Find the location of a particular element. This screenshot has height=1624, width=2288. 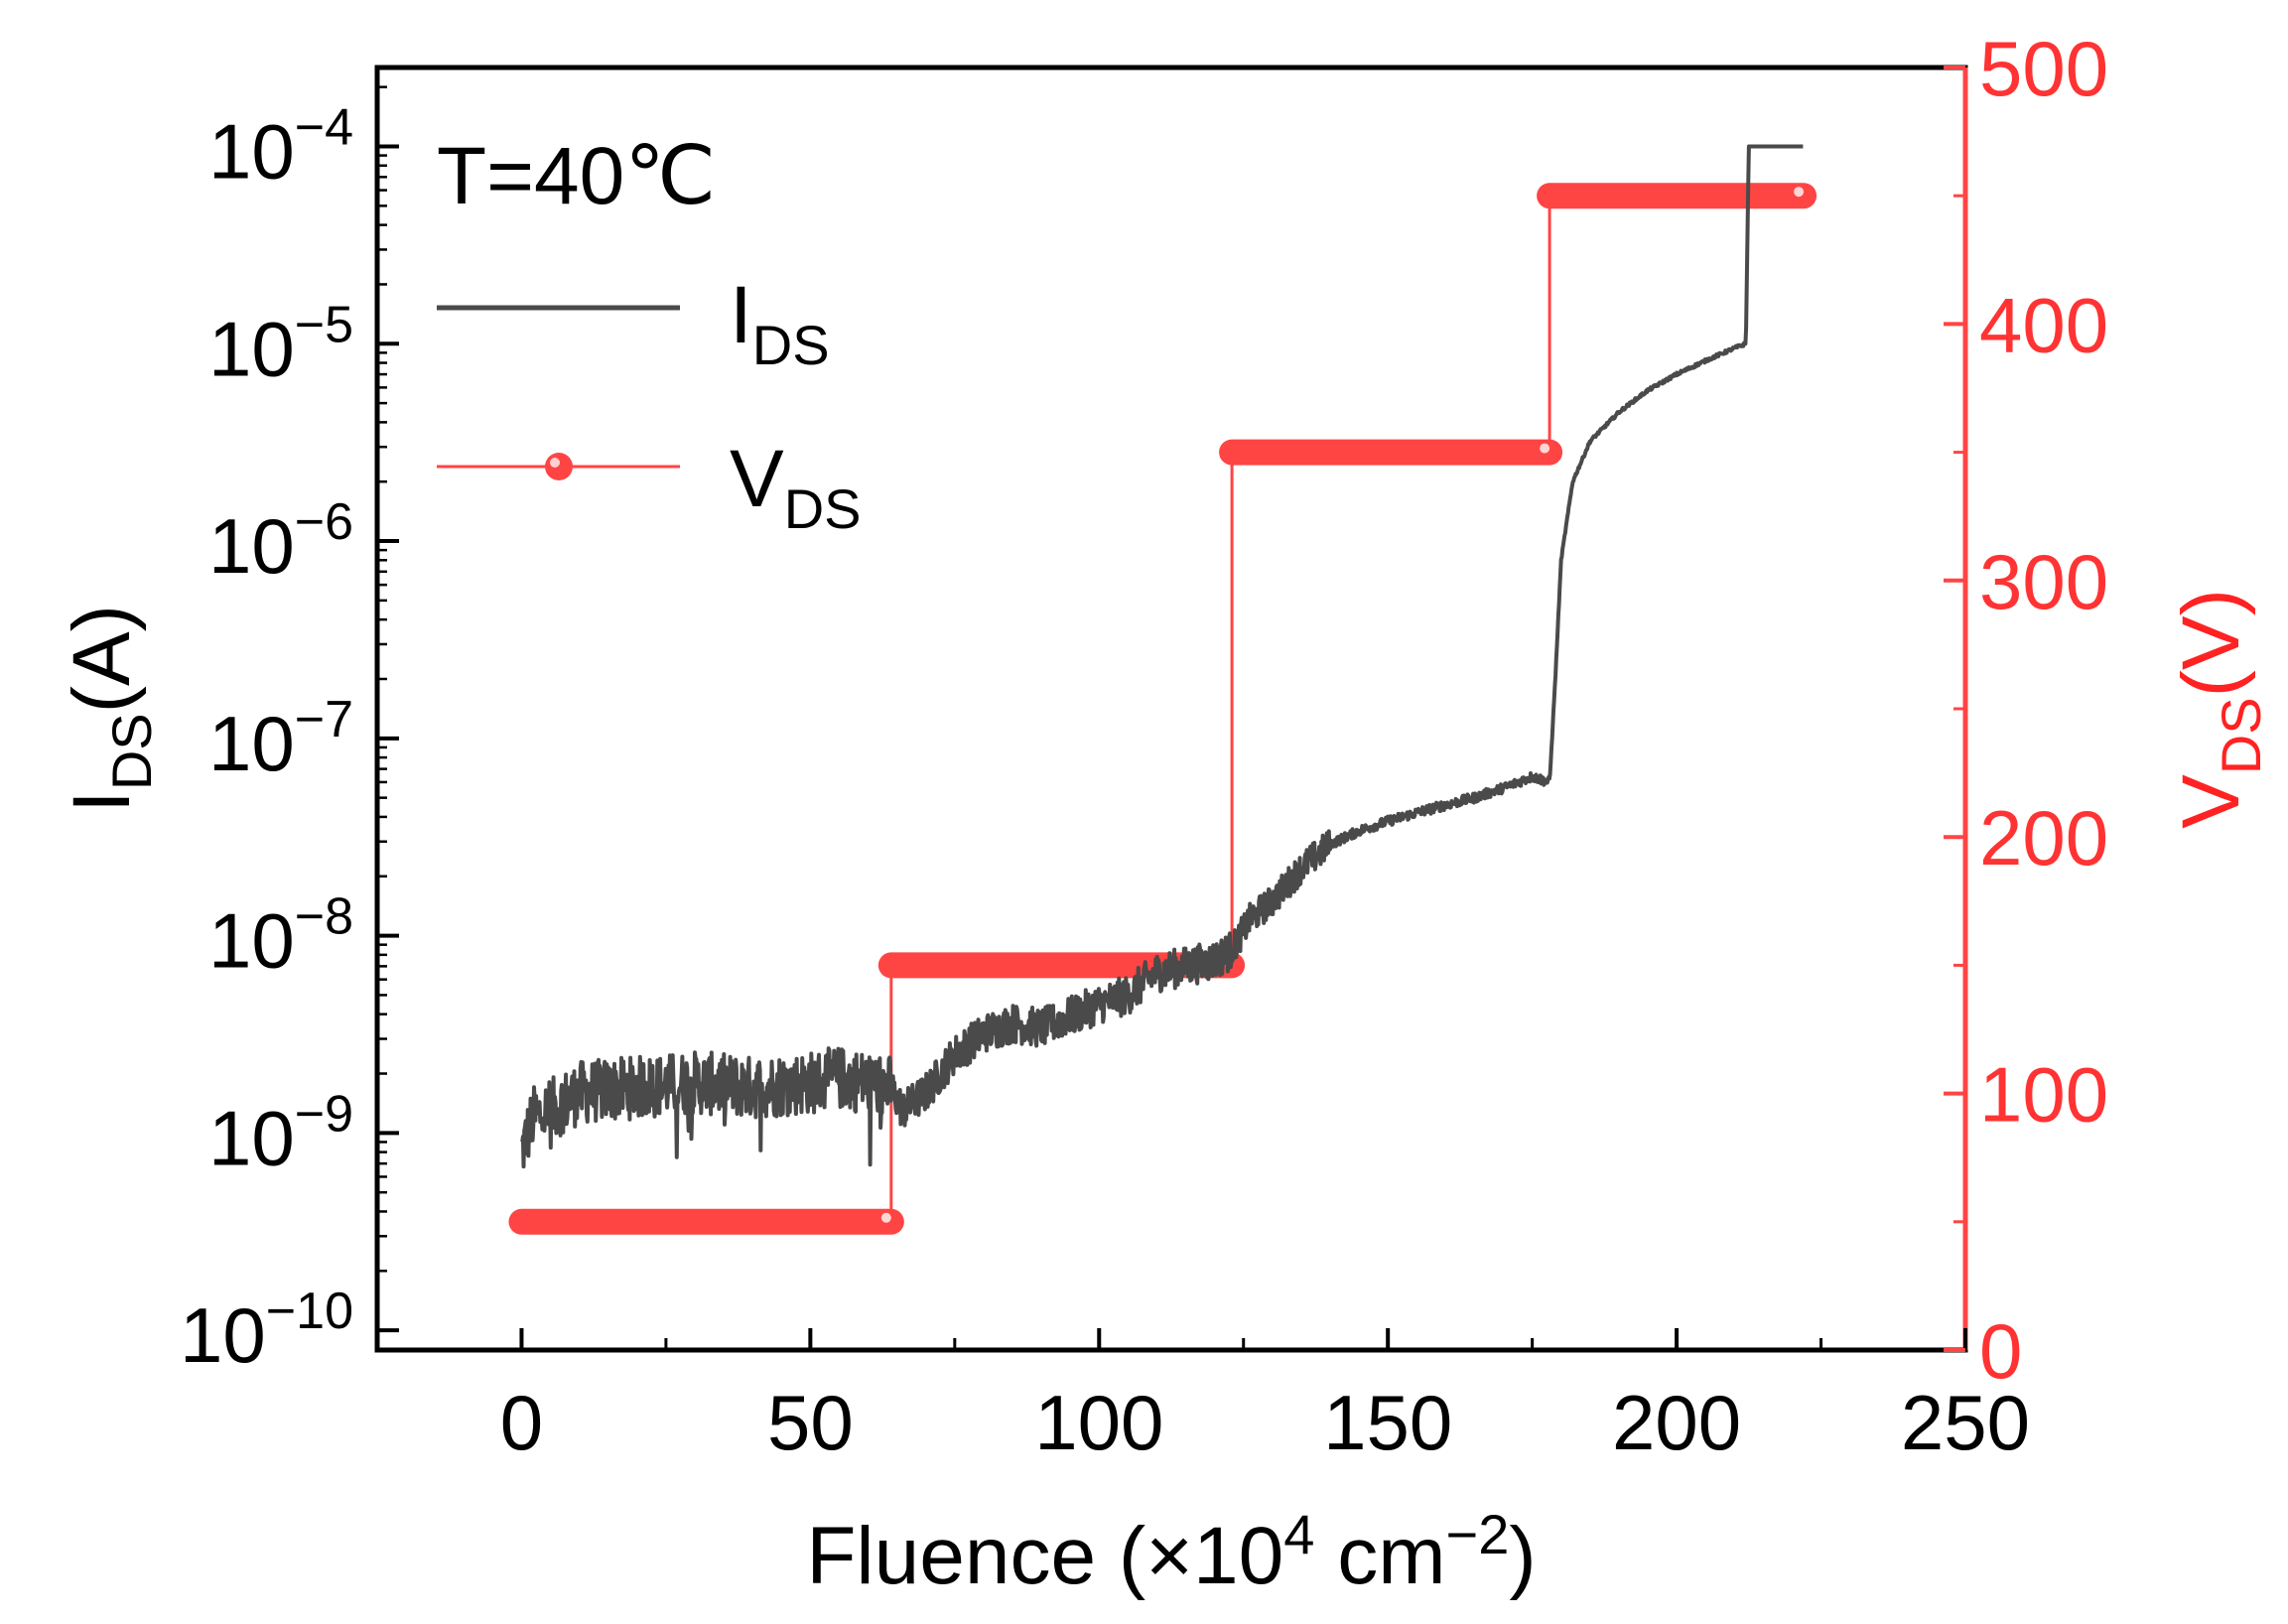

legend-vds-marker-highlight is located at coordinates (555, 463).